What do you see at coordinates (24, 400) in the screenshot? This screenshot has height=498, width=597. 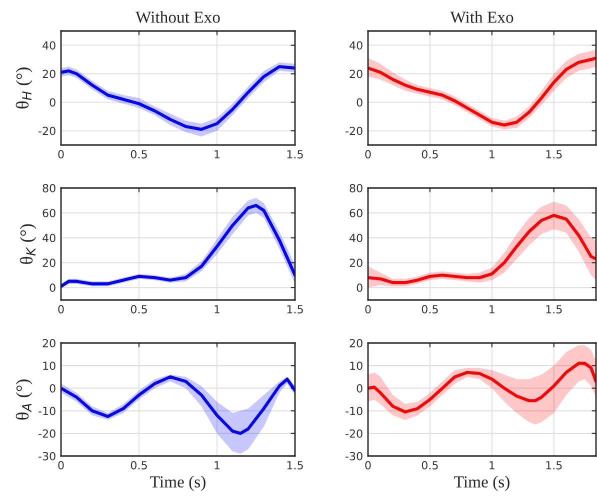 I see `y-axis-title: θ$_{A}$ (°)` at bounding box center [24, 400].